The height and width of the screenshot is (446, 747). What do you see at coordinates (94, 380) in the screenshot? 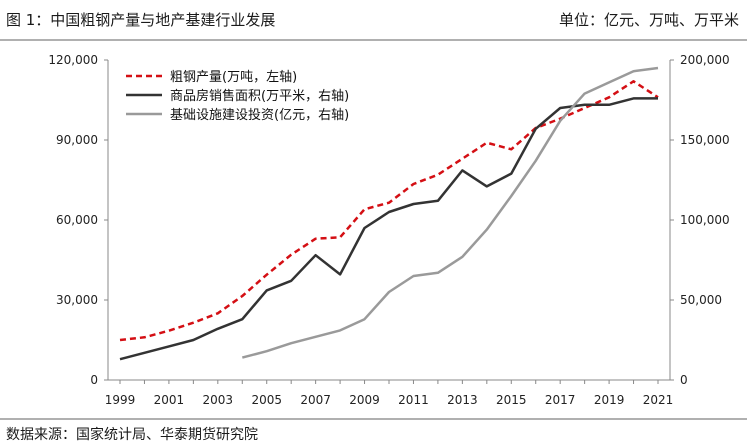
I see `y-left-tick-label: 0` at bounding box center [94, 380].